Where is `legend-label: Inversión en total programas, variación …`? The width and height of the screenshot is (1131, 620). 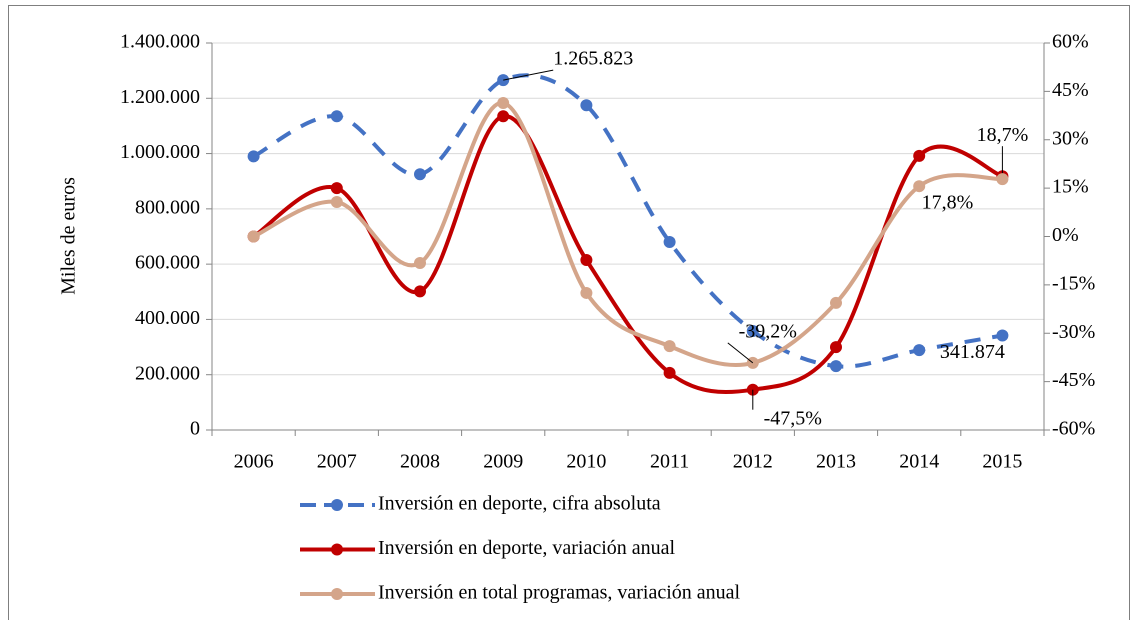
legend-label: Inversión en total programas, variación … is located at coordinates (559, 593).